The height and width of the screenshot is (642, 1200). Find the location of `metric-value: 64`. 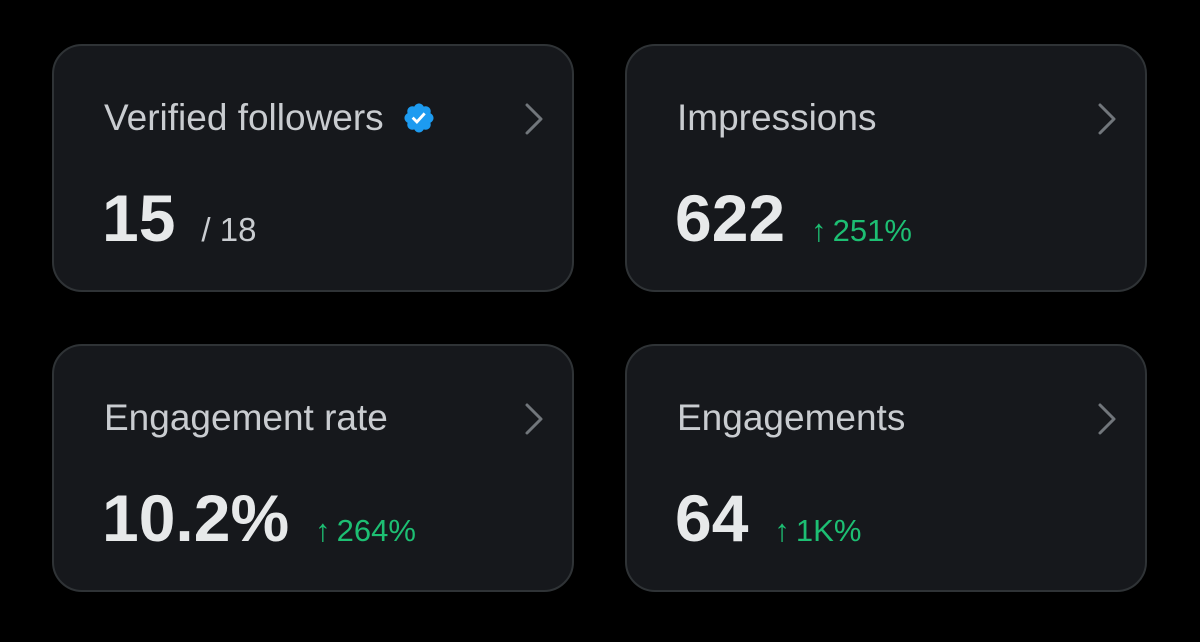

metric-value: 64 is located at coordinates (712, 518).